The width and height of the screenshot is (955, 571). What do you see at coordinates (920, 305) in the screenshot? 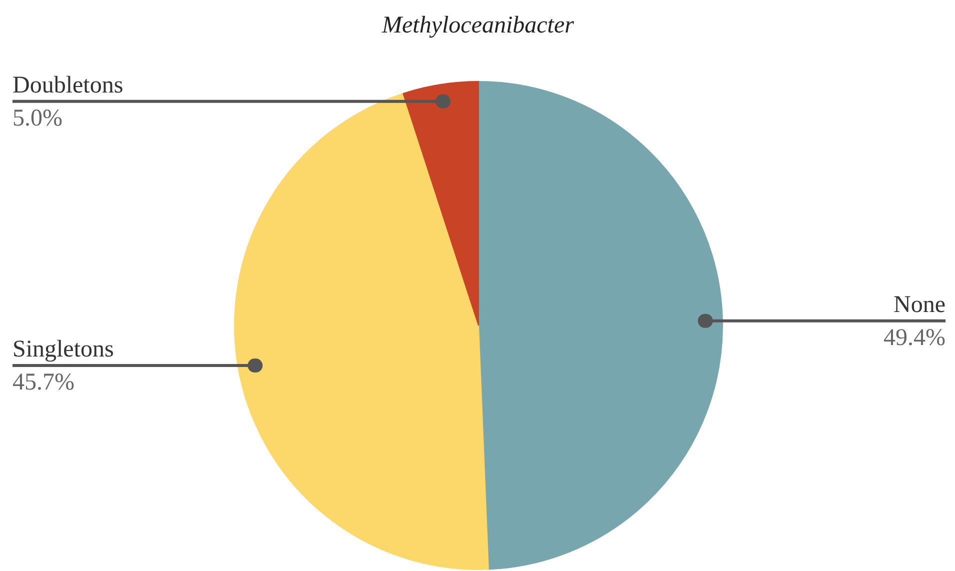
I see `slice-label: None` at bounding box center [920, 305].